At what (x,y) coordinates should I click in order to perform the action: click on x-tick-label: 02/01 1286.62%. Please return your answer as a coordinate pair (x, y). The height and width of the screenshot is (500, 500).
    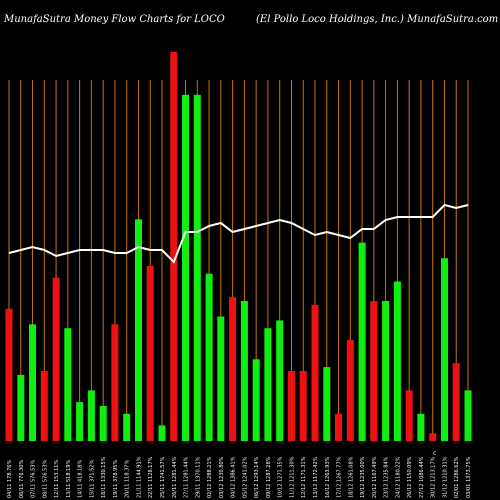
    Looking at the image, I should click on (457, 477).